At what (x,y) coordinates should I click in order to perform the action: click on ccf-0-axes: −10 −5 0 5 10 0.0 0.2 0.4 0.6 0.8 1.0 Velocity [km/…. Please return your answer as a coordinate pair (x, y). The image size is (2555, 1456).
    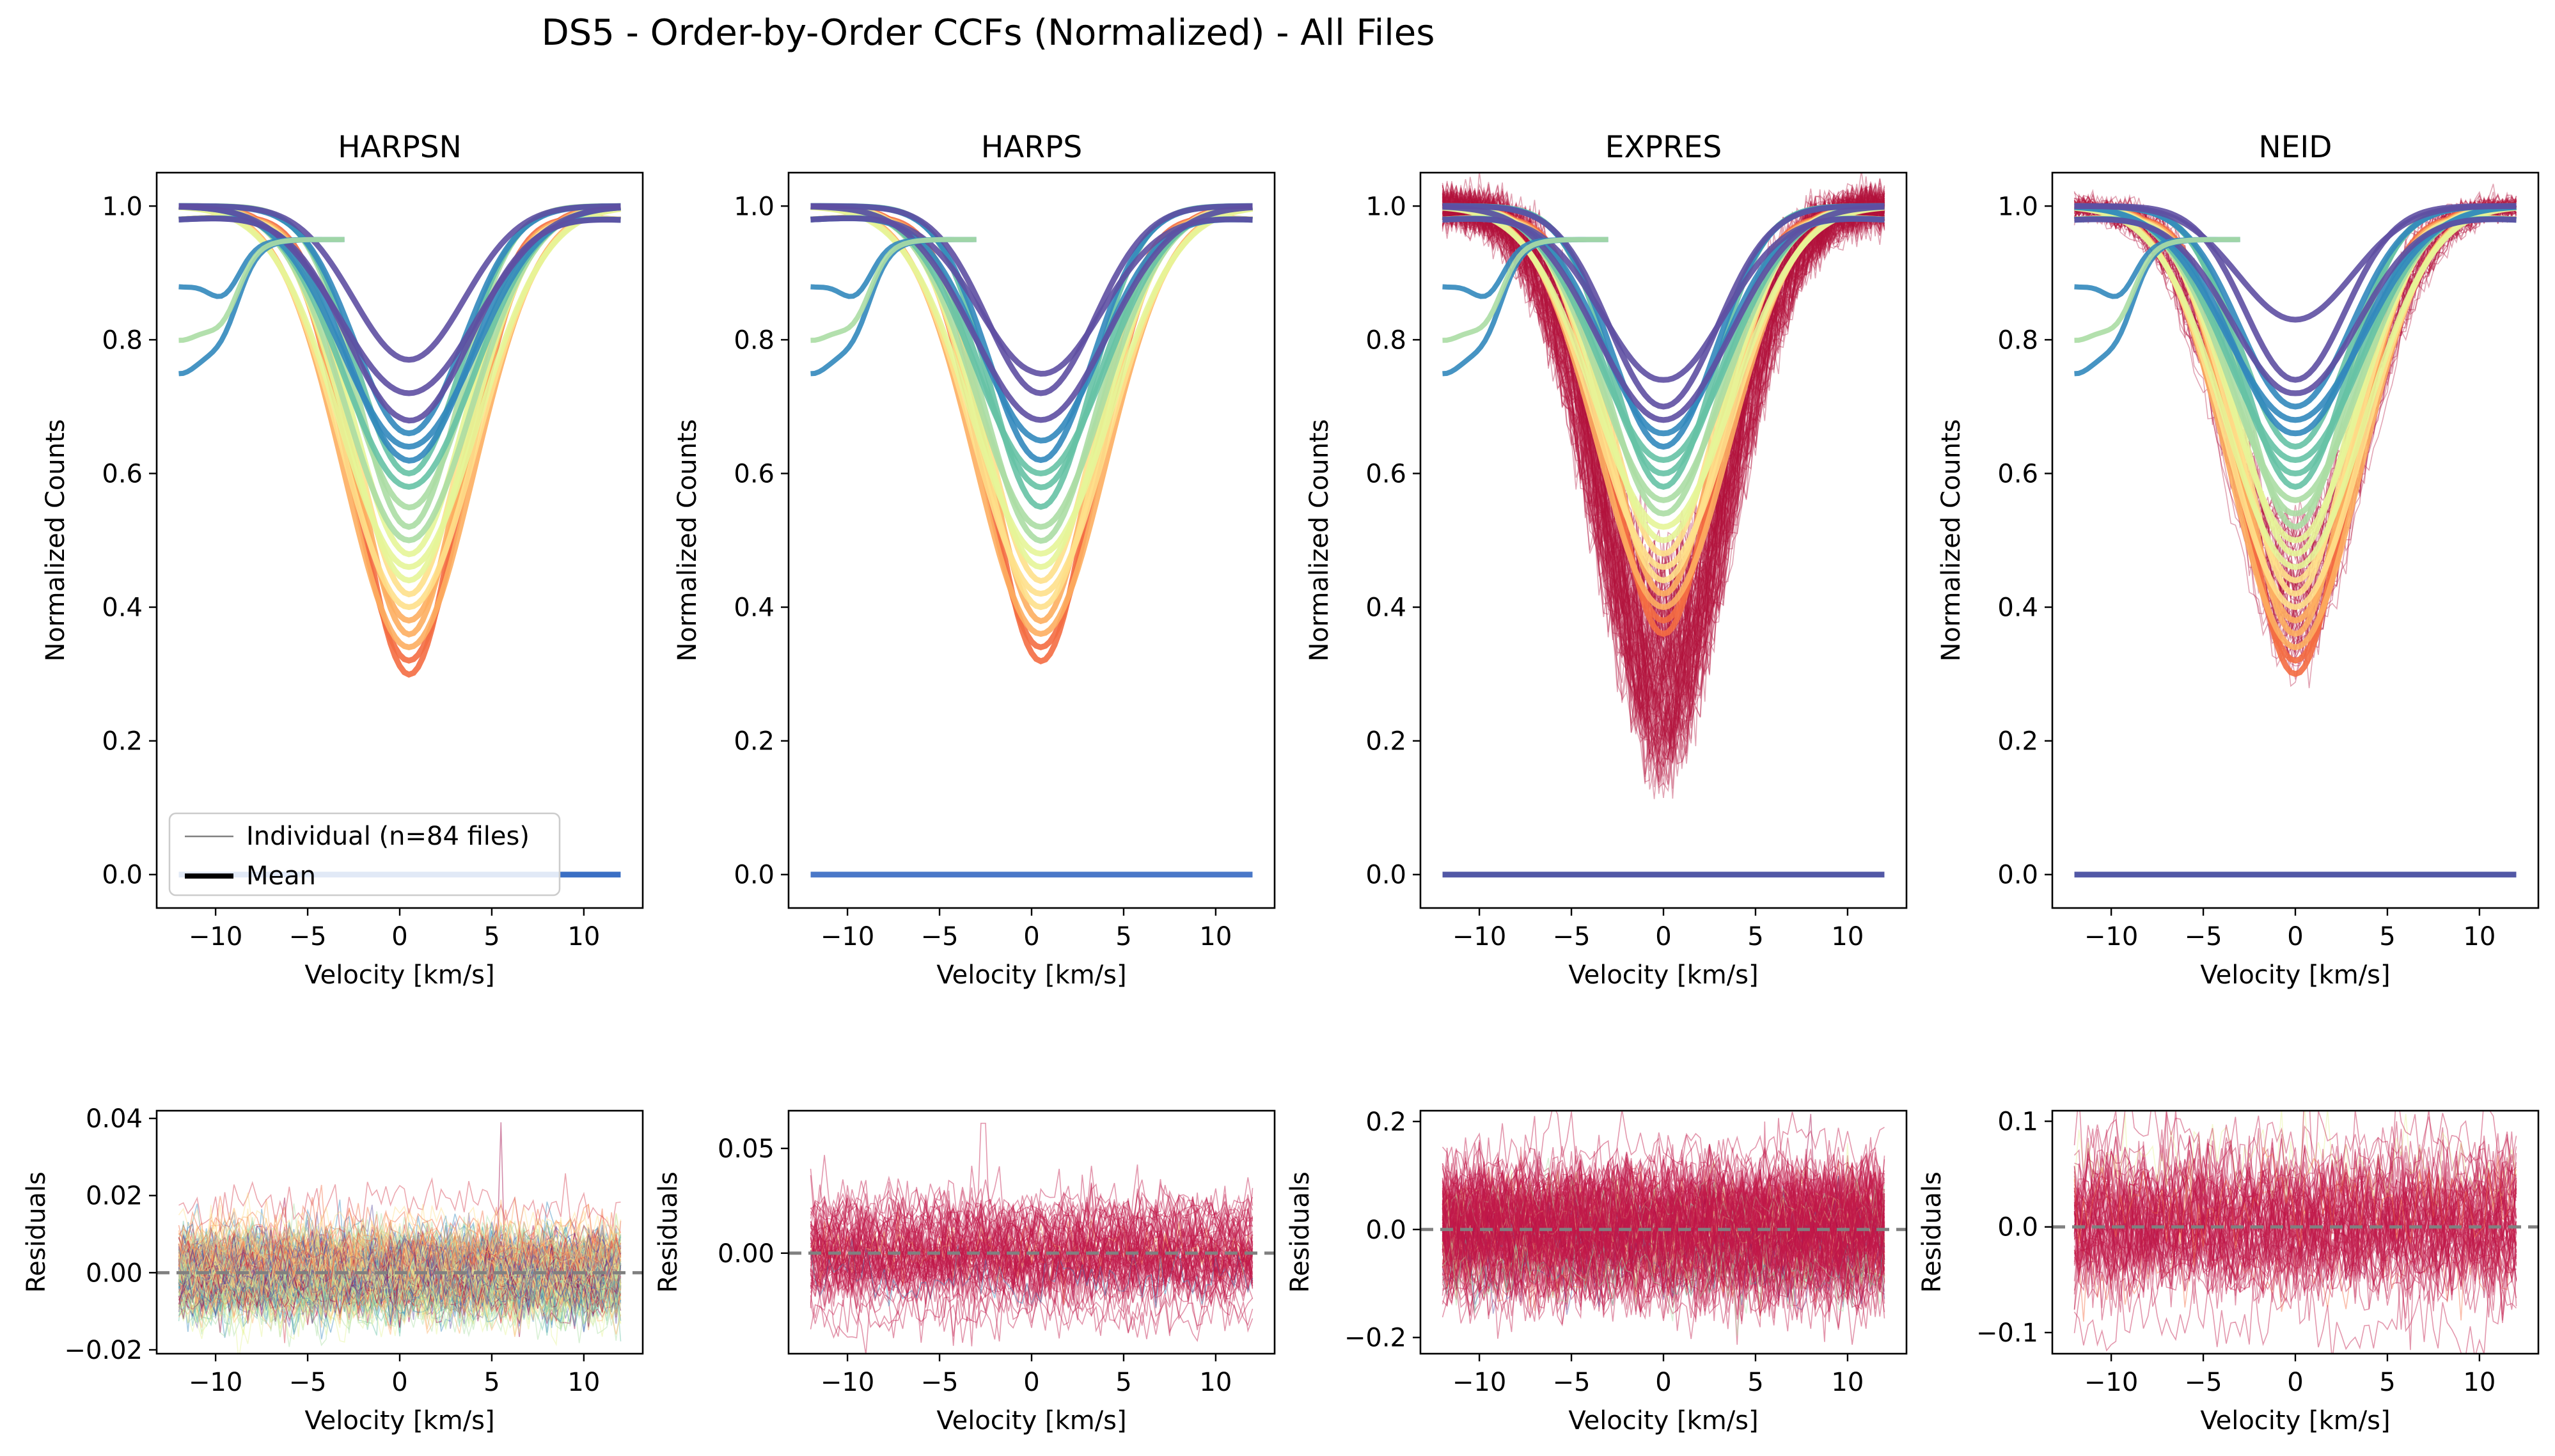
    Looking at the image, I should click on (342, 560).